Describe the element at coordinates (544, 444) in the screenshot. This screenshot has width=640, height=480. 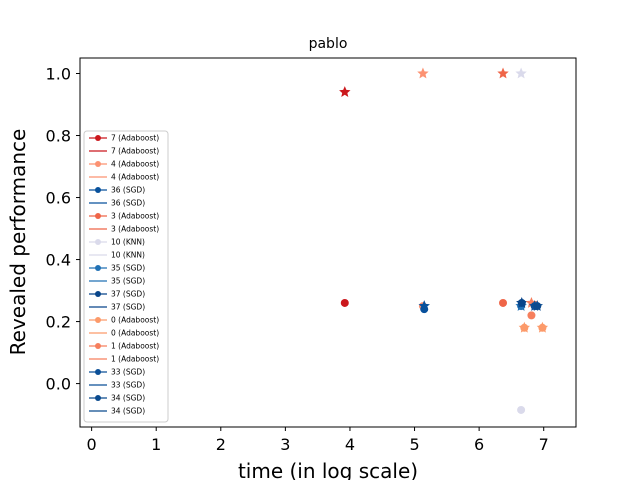
I see `x-tick-label: 7` at that location.